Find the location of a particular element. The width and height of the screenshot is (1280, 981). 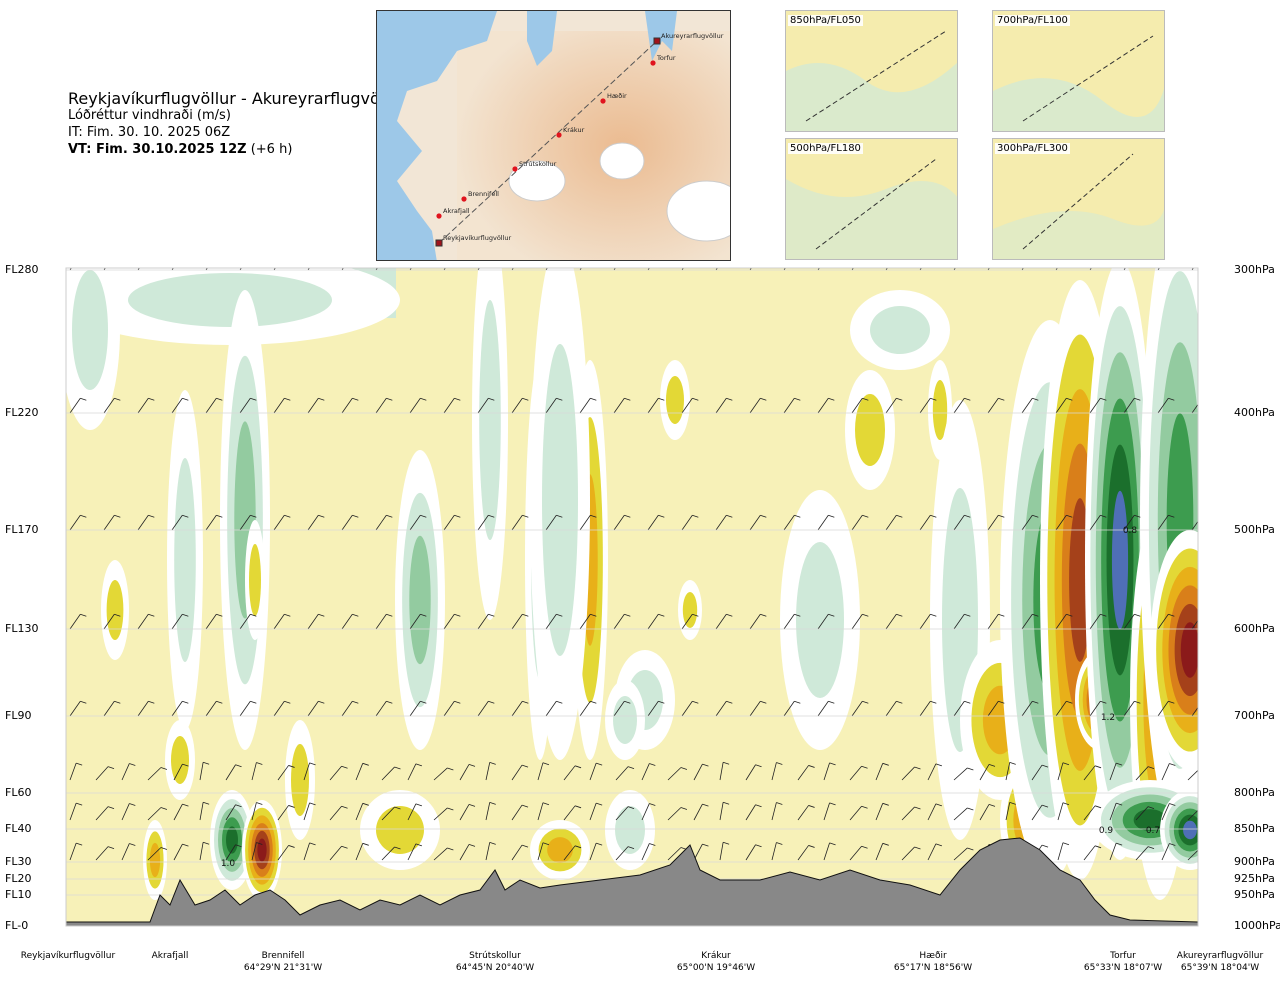

map-airport-marker is located at coordinates (439, 243).